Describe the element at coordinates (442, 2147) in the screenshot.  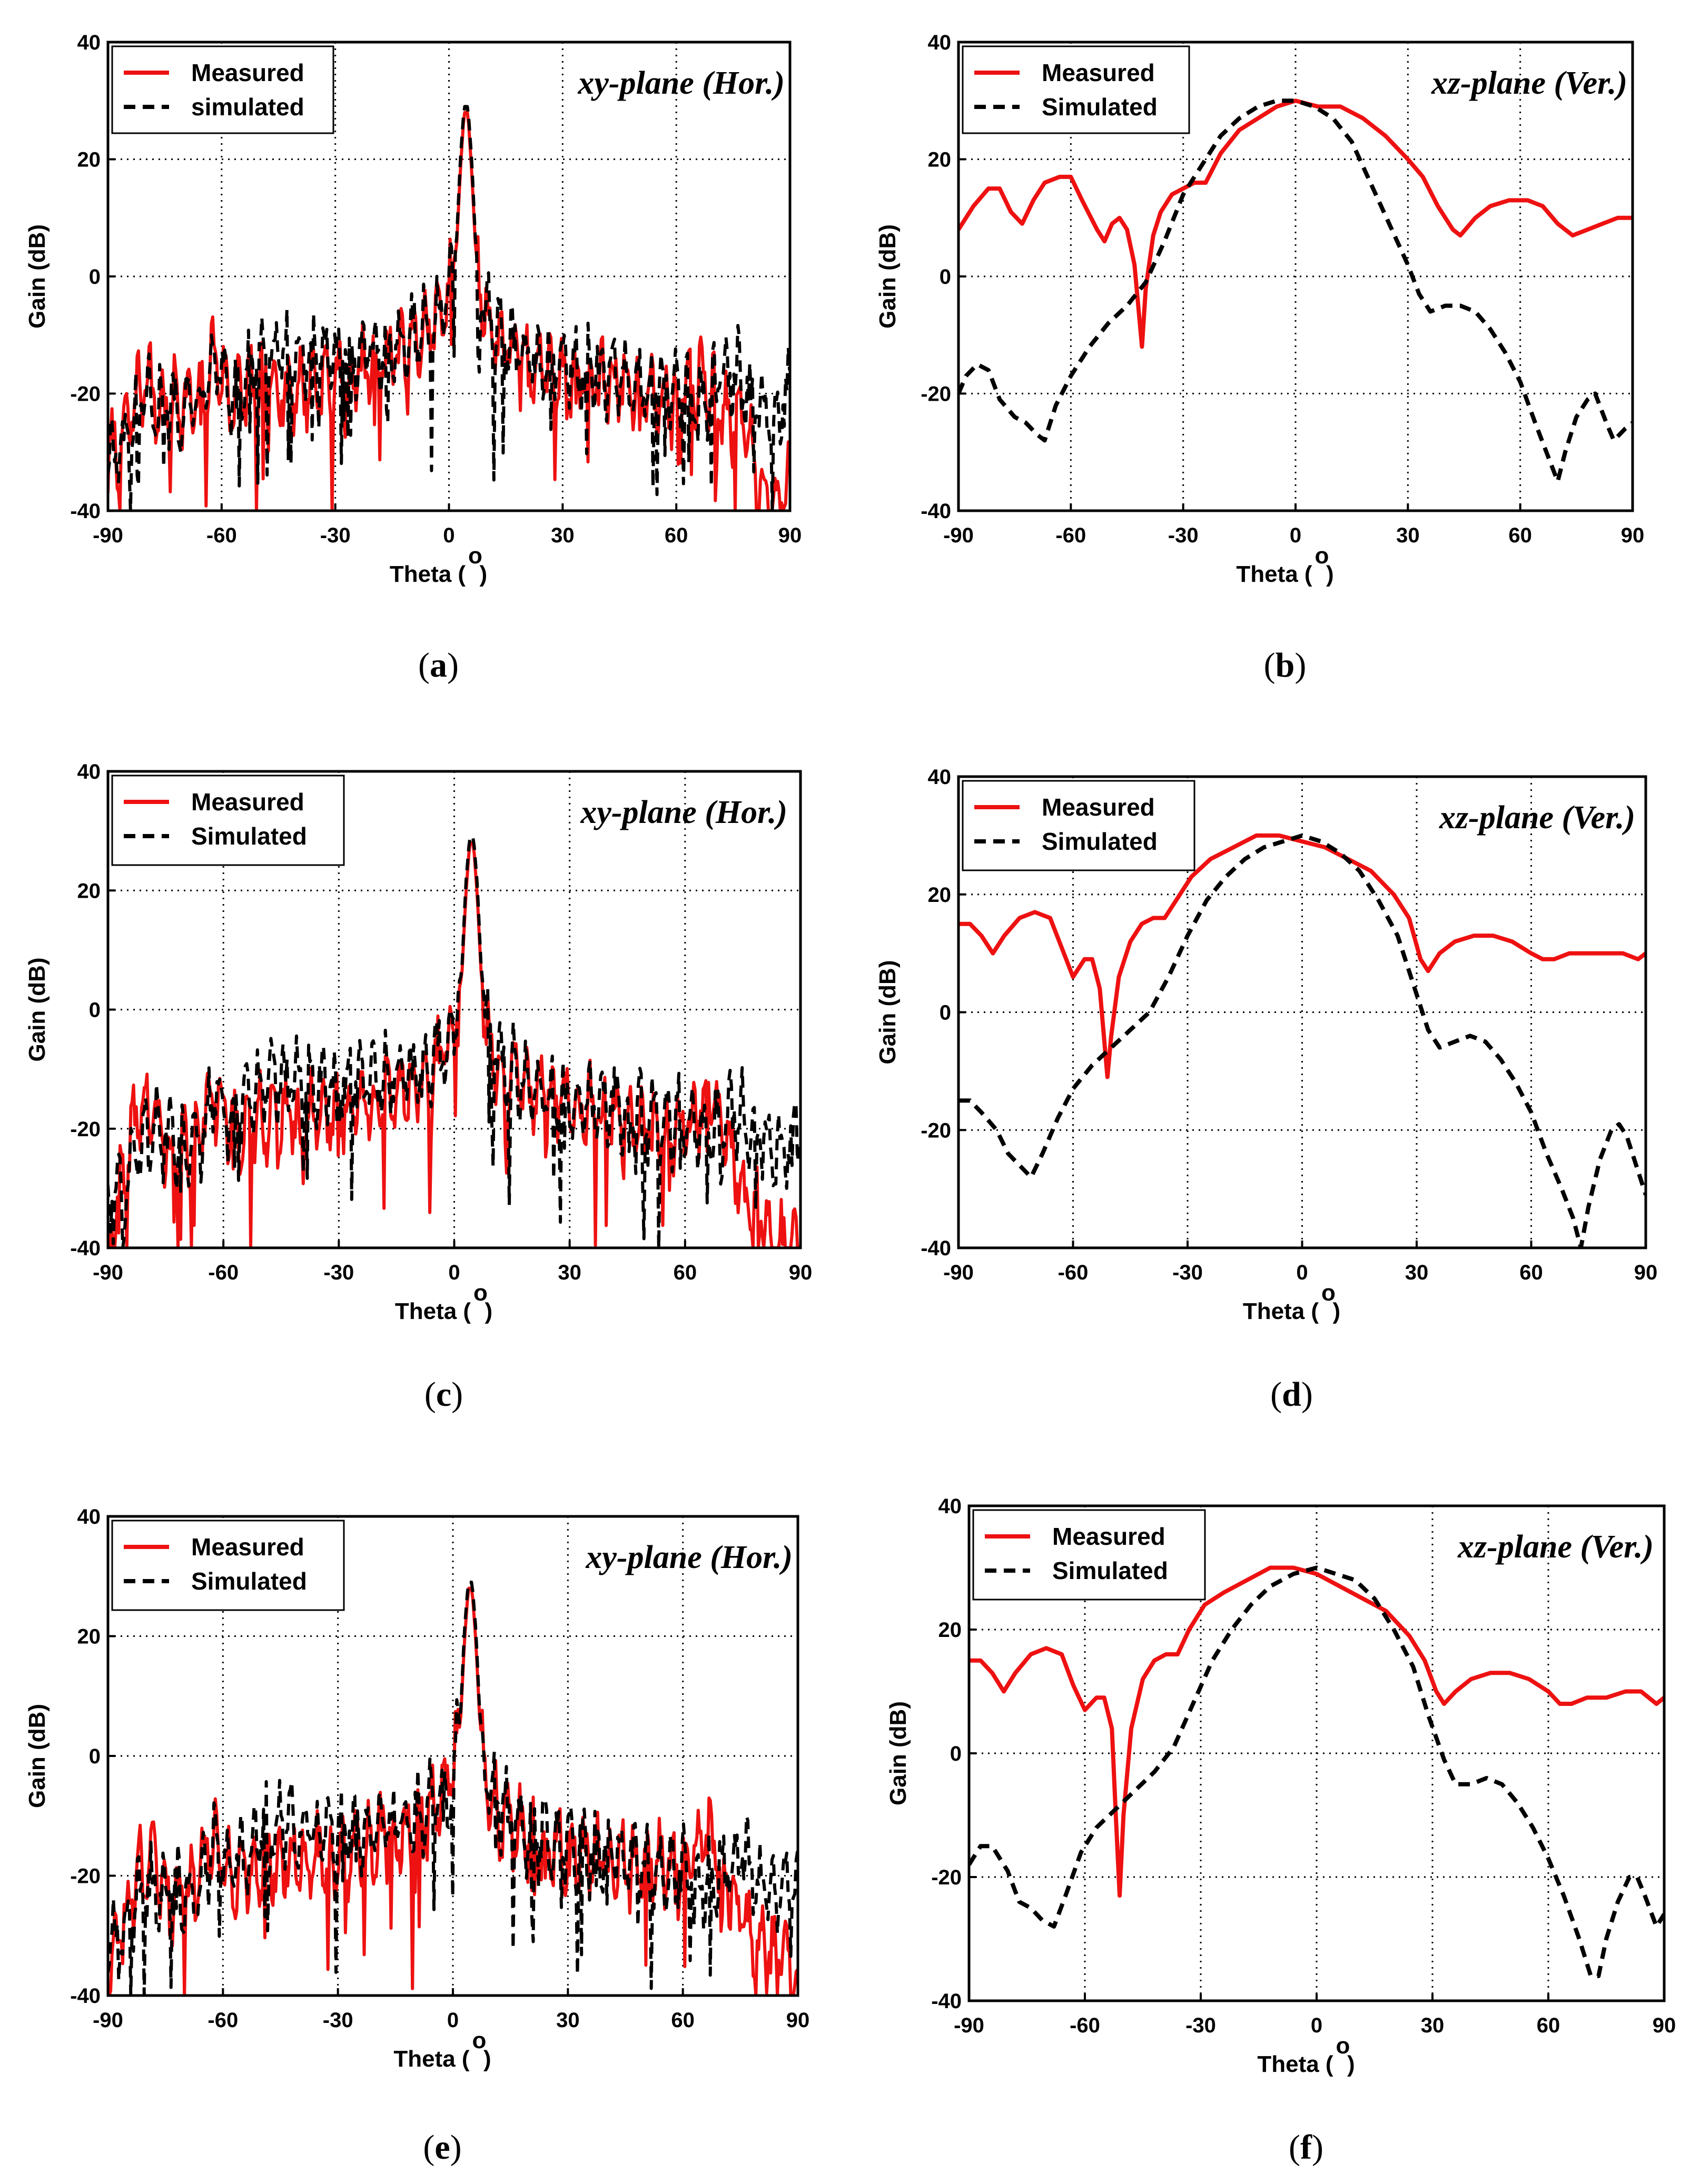
I see `panel-caption: (e)` at that location.